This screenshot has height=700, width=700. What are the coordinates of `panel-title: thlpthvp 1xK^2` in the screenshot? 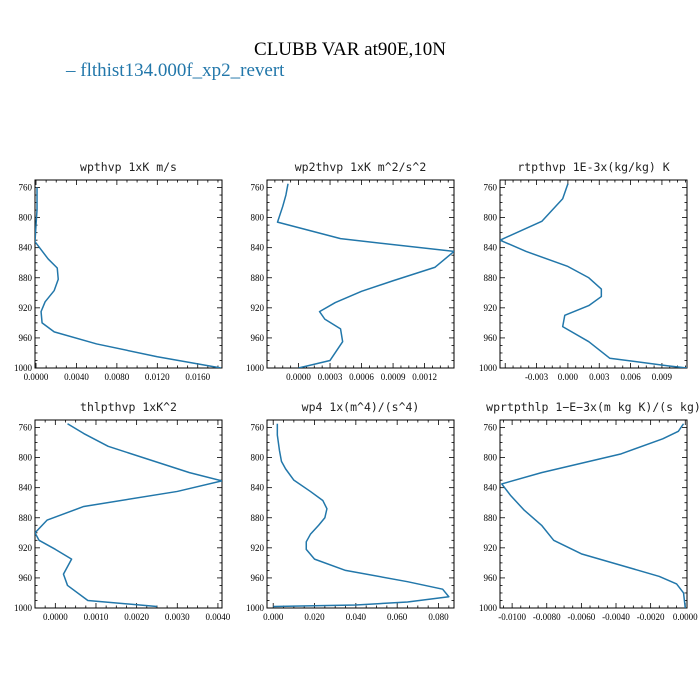 It's located at (128, 407).